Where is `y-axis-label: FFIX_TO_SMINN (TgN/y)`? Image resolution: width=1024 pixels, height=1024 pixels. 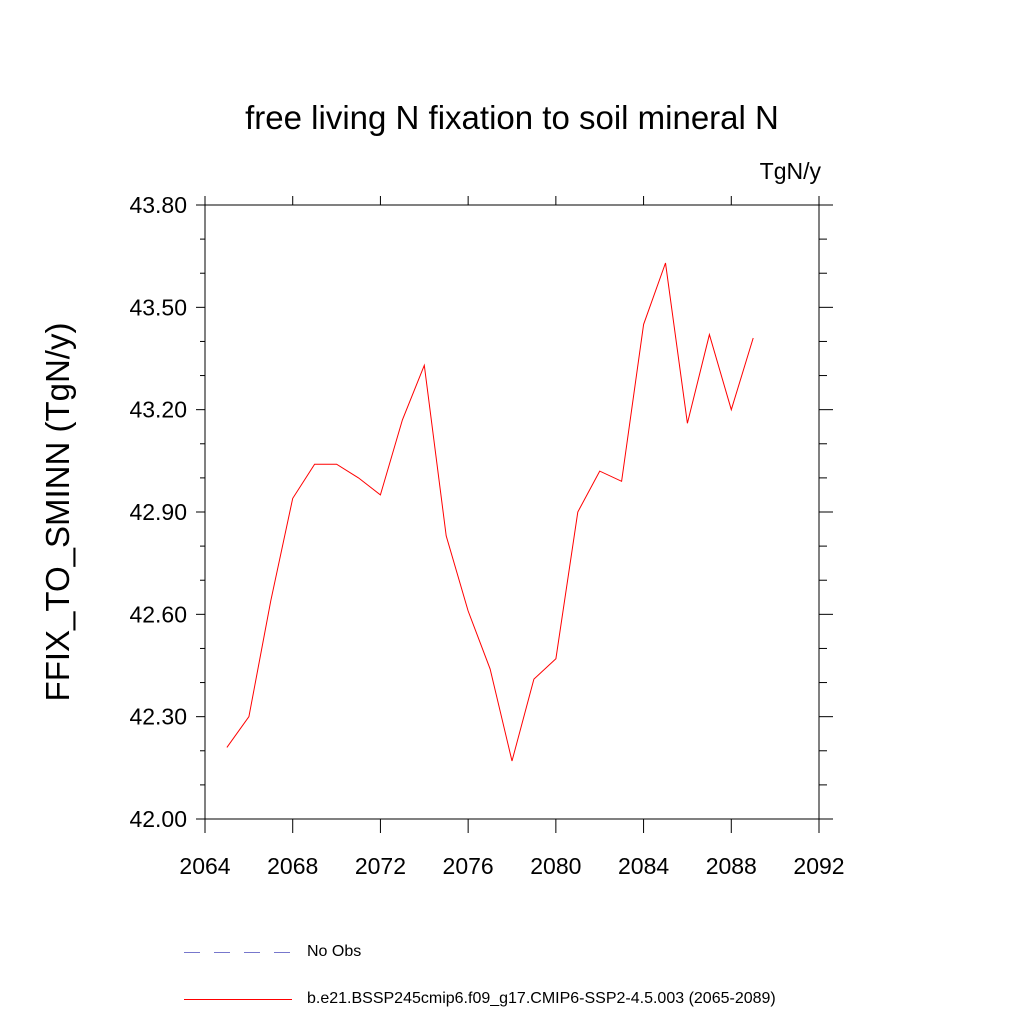
y-axis-label: FFIX_TO_SMINN (TgN/y) is located at coordinates (57, 512).